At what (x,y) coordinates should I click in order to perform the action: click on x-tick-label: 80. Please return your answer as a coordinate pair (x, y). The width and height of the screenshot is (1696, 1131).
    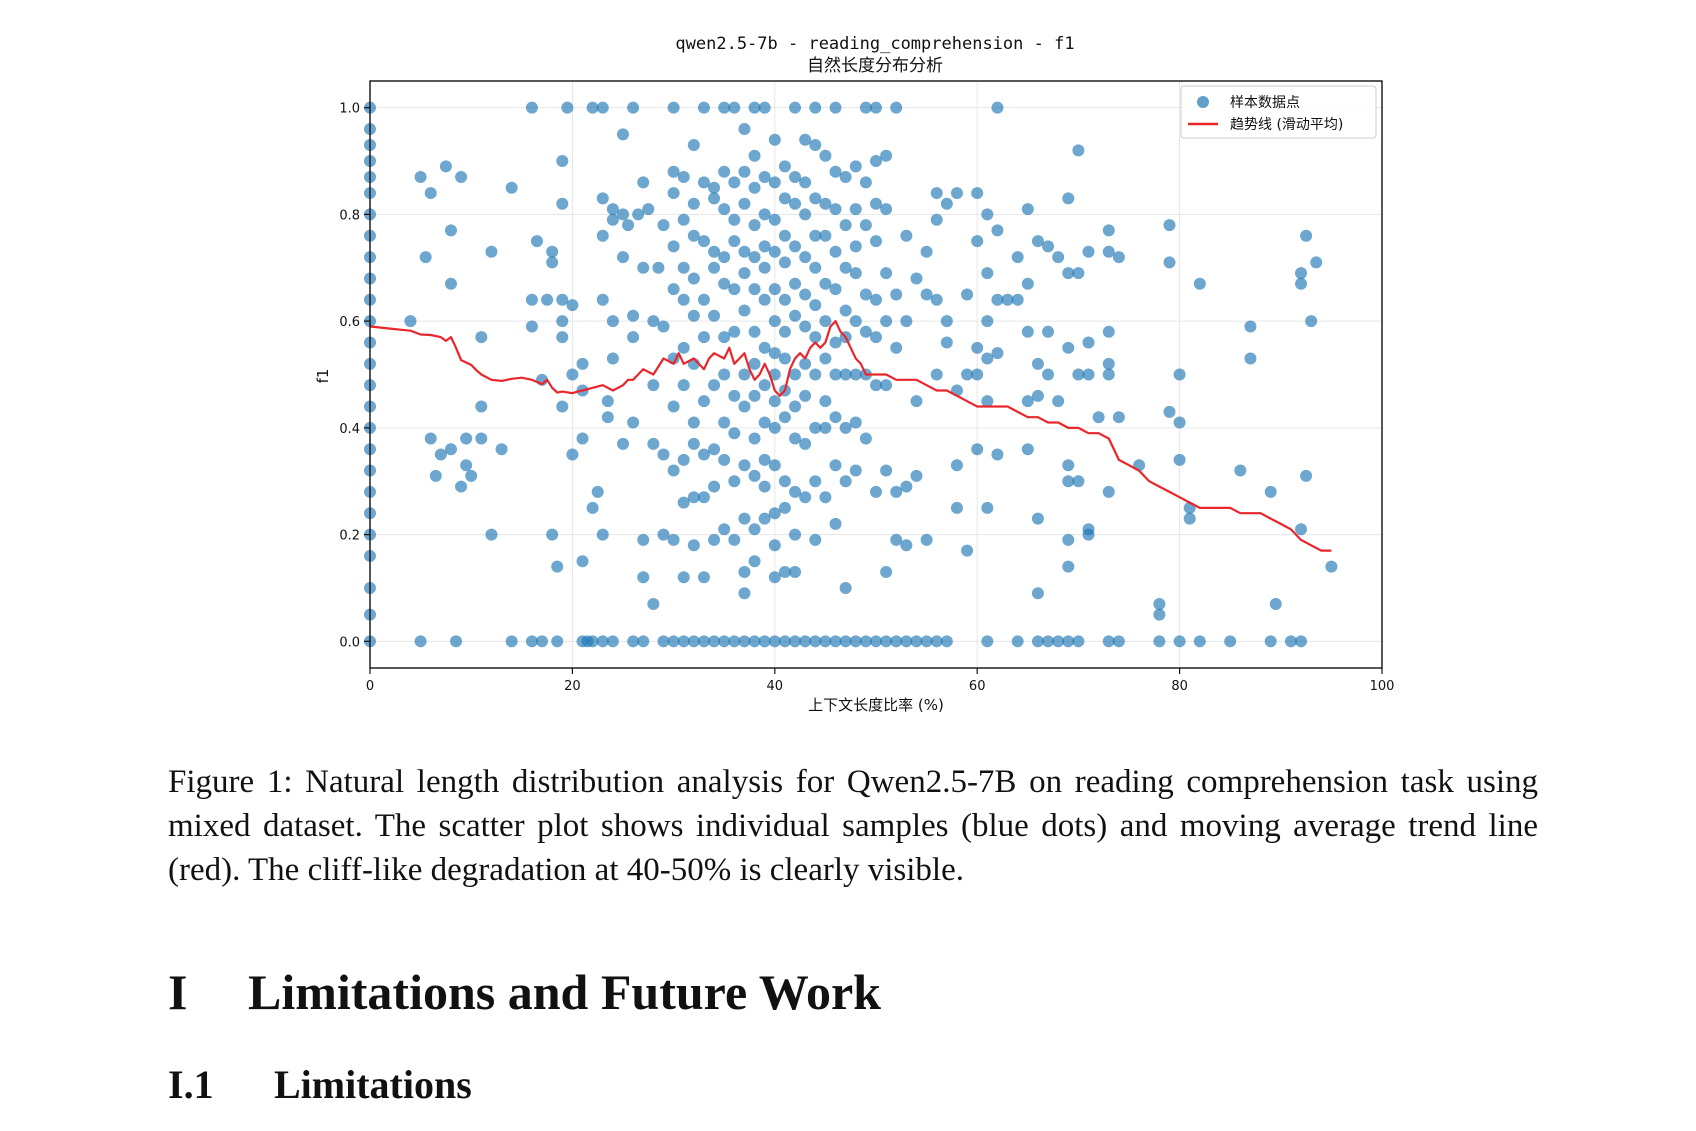
    Looking at the image, I should click on (1179, 686).